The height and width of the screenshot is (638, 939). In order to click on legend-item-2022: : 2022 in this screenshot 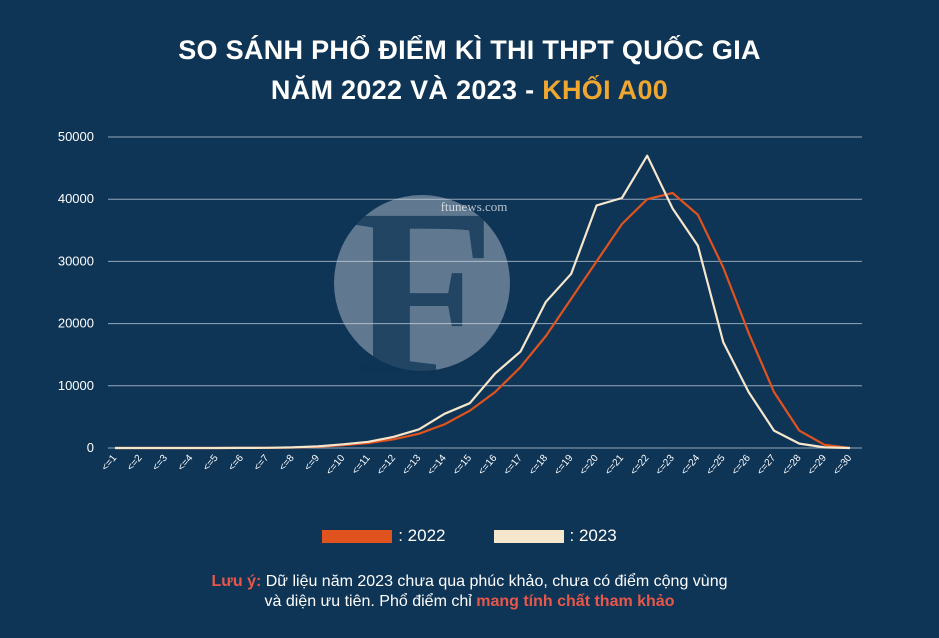, I will do `click(384, 536)`.